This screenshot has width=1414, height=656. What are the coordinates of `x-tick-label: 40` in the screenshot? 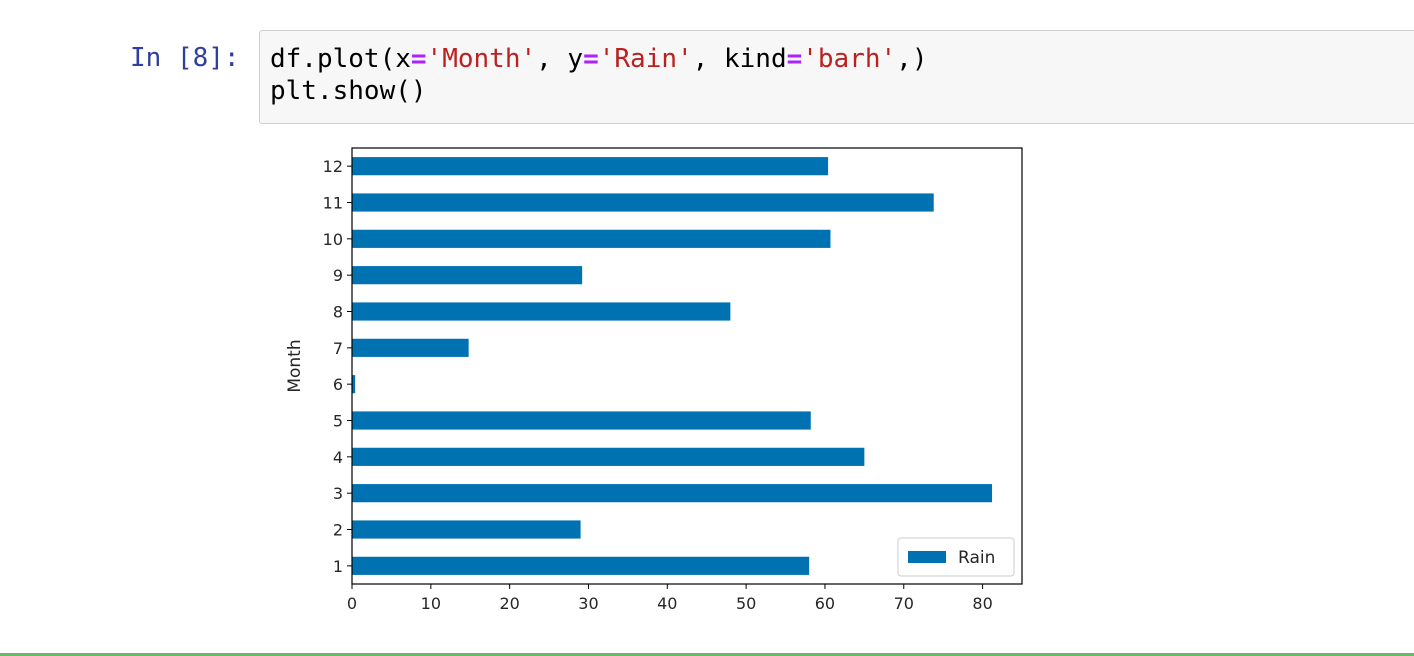 It's located at (667, 603).